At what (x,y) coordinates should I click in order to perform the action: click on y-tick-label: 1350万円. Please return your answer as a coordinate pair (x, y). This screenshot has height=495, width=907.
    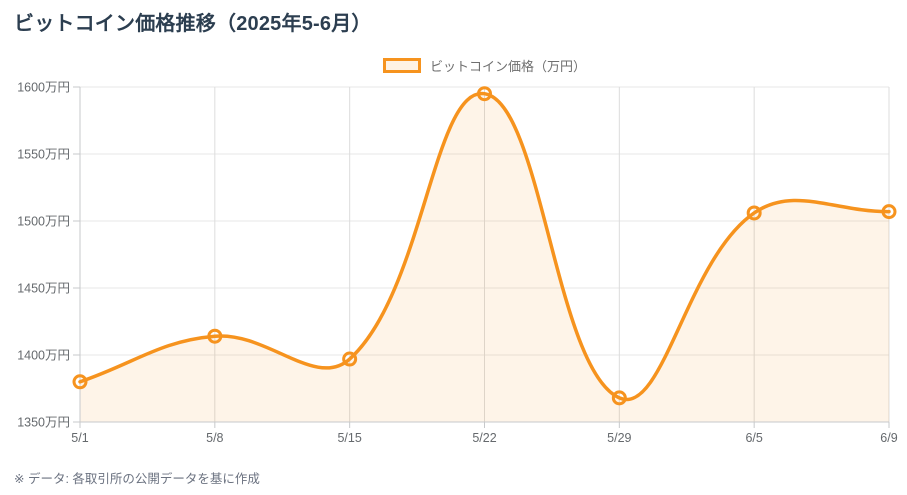
    Looking at the image, I should click on (43, 423).